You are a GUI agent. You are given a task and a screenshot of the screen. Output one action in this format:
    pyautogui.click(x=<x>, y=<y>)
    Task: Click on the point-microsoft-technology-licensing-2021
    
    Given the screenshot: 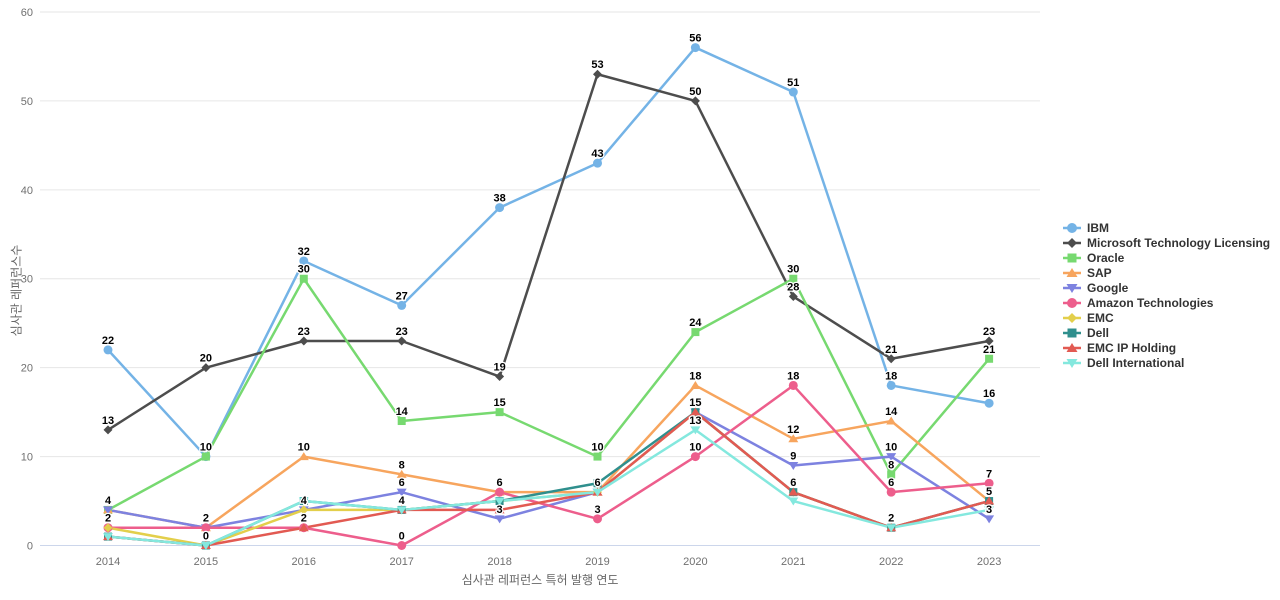 What is the action you would take?
    pyautogui.click(x=793, y=297)
    